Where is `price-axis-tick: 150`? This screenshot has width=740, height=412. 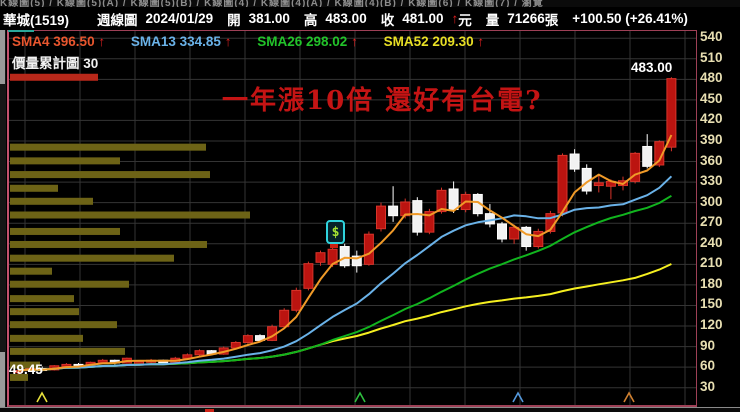
price-axis-tick: 150 is located at coordinates (711, 304).